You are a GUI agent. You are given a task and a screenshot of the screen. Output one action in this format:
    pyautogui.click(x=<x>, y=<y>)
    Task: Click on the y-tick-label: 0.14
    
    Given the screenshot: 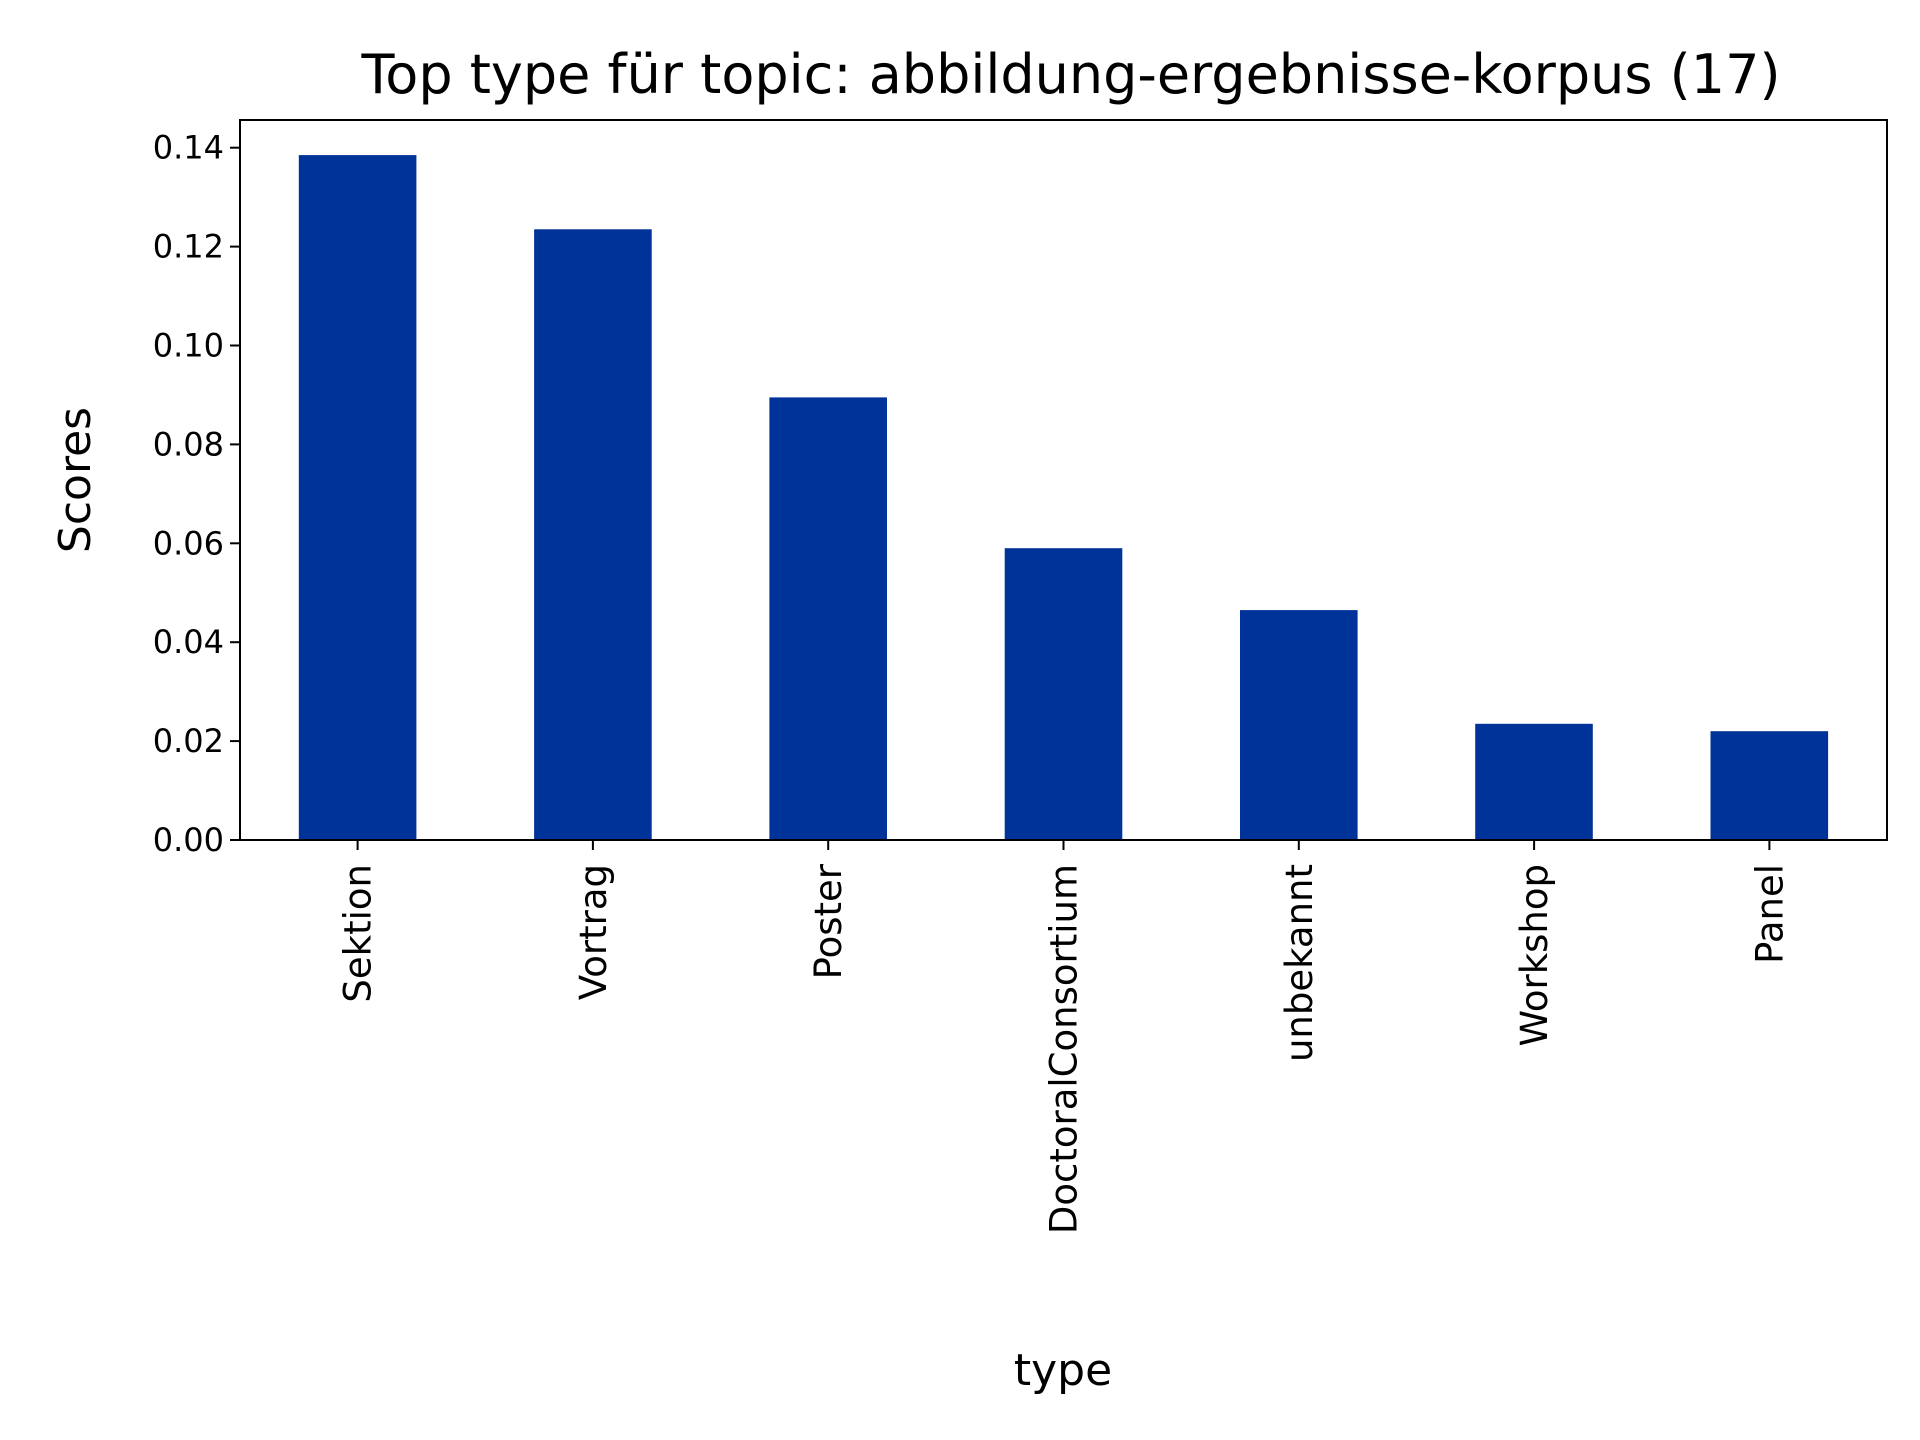 What is the action you would take?
    pyautogui.click(x=188, y=148)
    